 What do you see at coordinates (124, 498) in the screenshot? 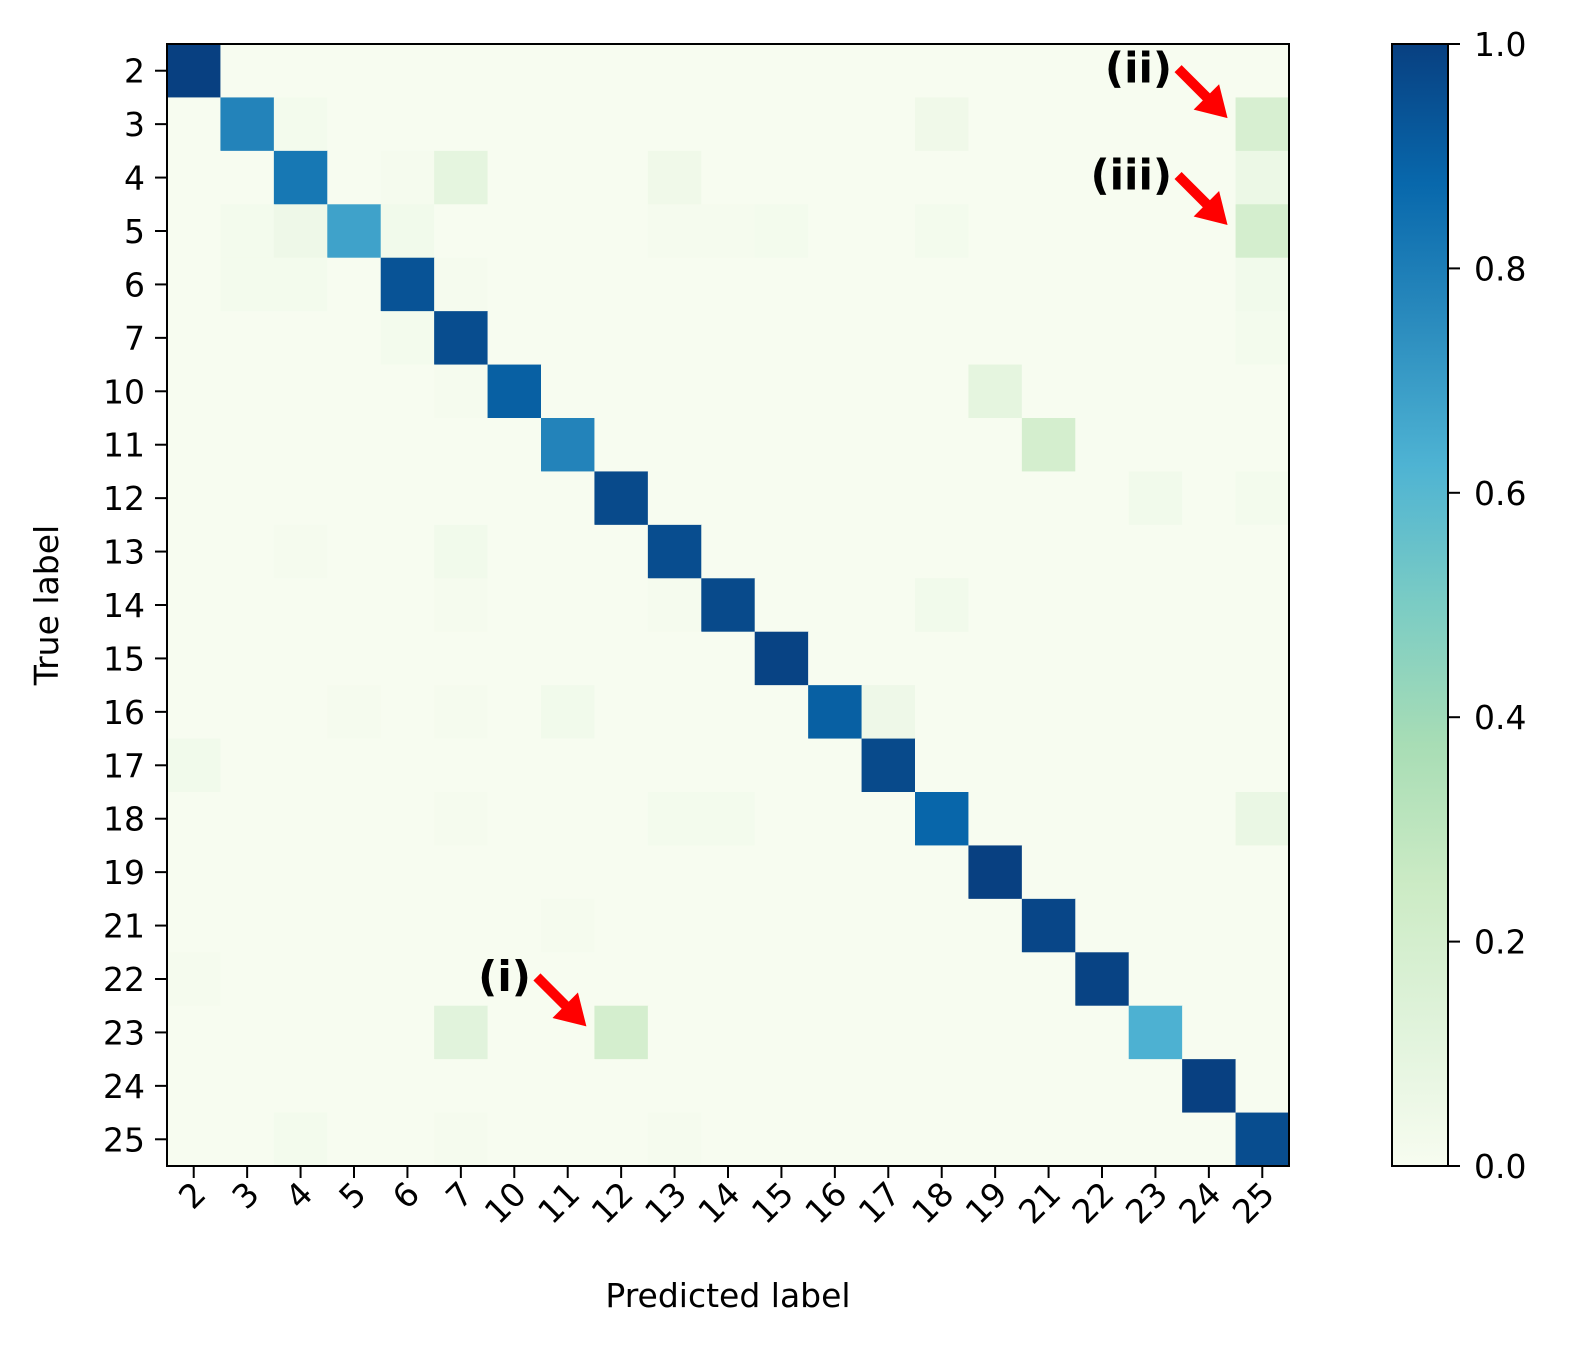
I see `y-tick-label: 12` at bounding box center [124, 498].